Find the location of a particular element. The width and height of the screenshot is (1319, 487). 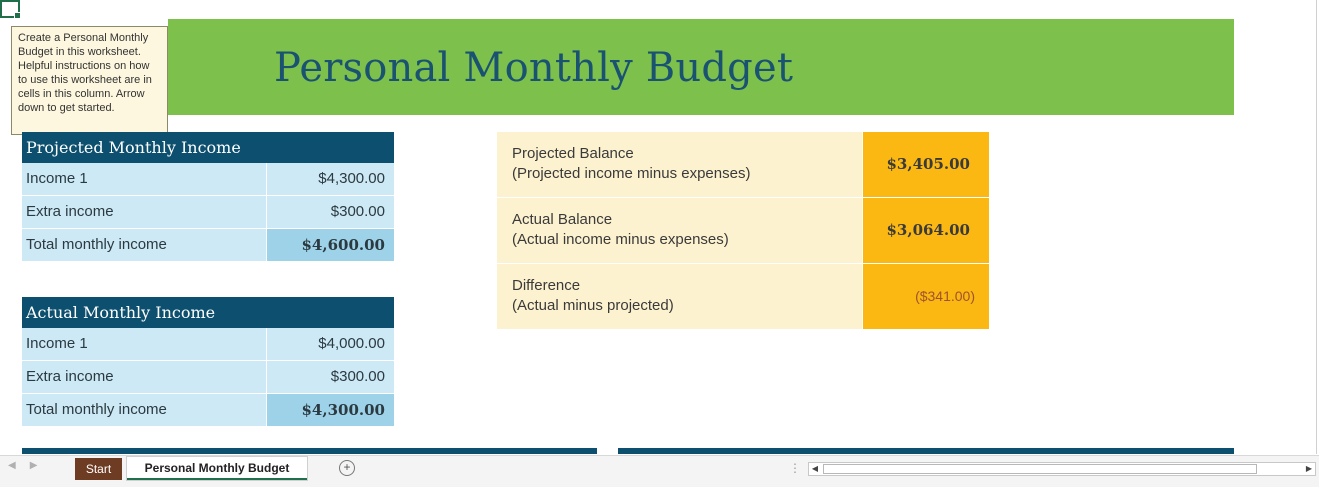

balance-sublabel: (Projected income minus expenses) is located at coordinates (631, 173).